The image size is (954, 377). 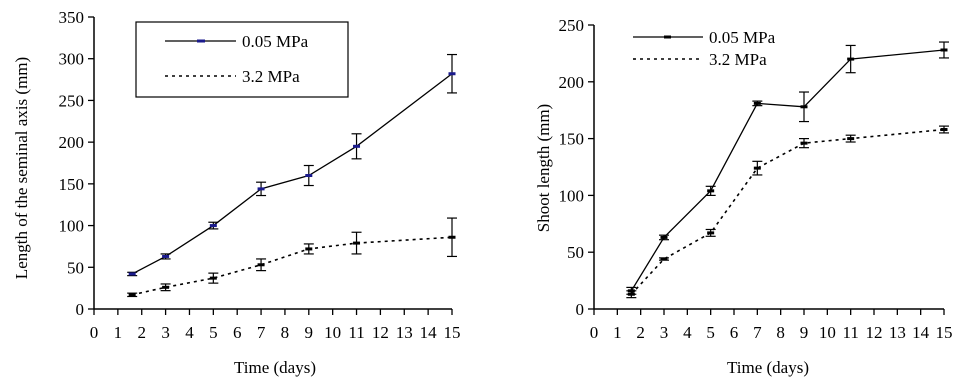 What do you see at coordinates (72, 59) in the screenshot?
I see `y-tick-label: 300` at bounding box center [72, 59].